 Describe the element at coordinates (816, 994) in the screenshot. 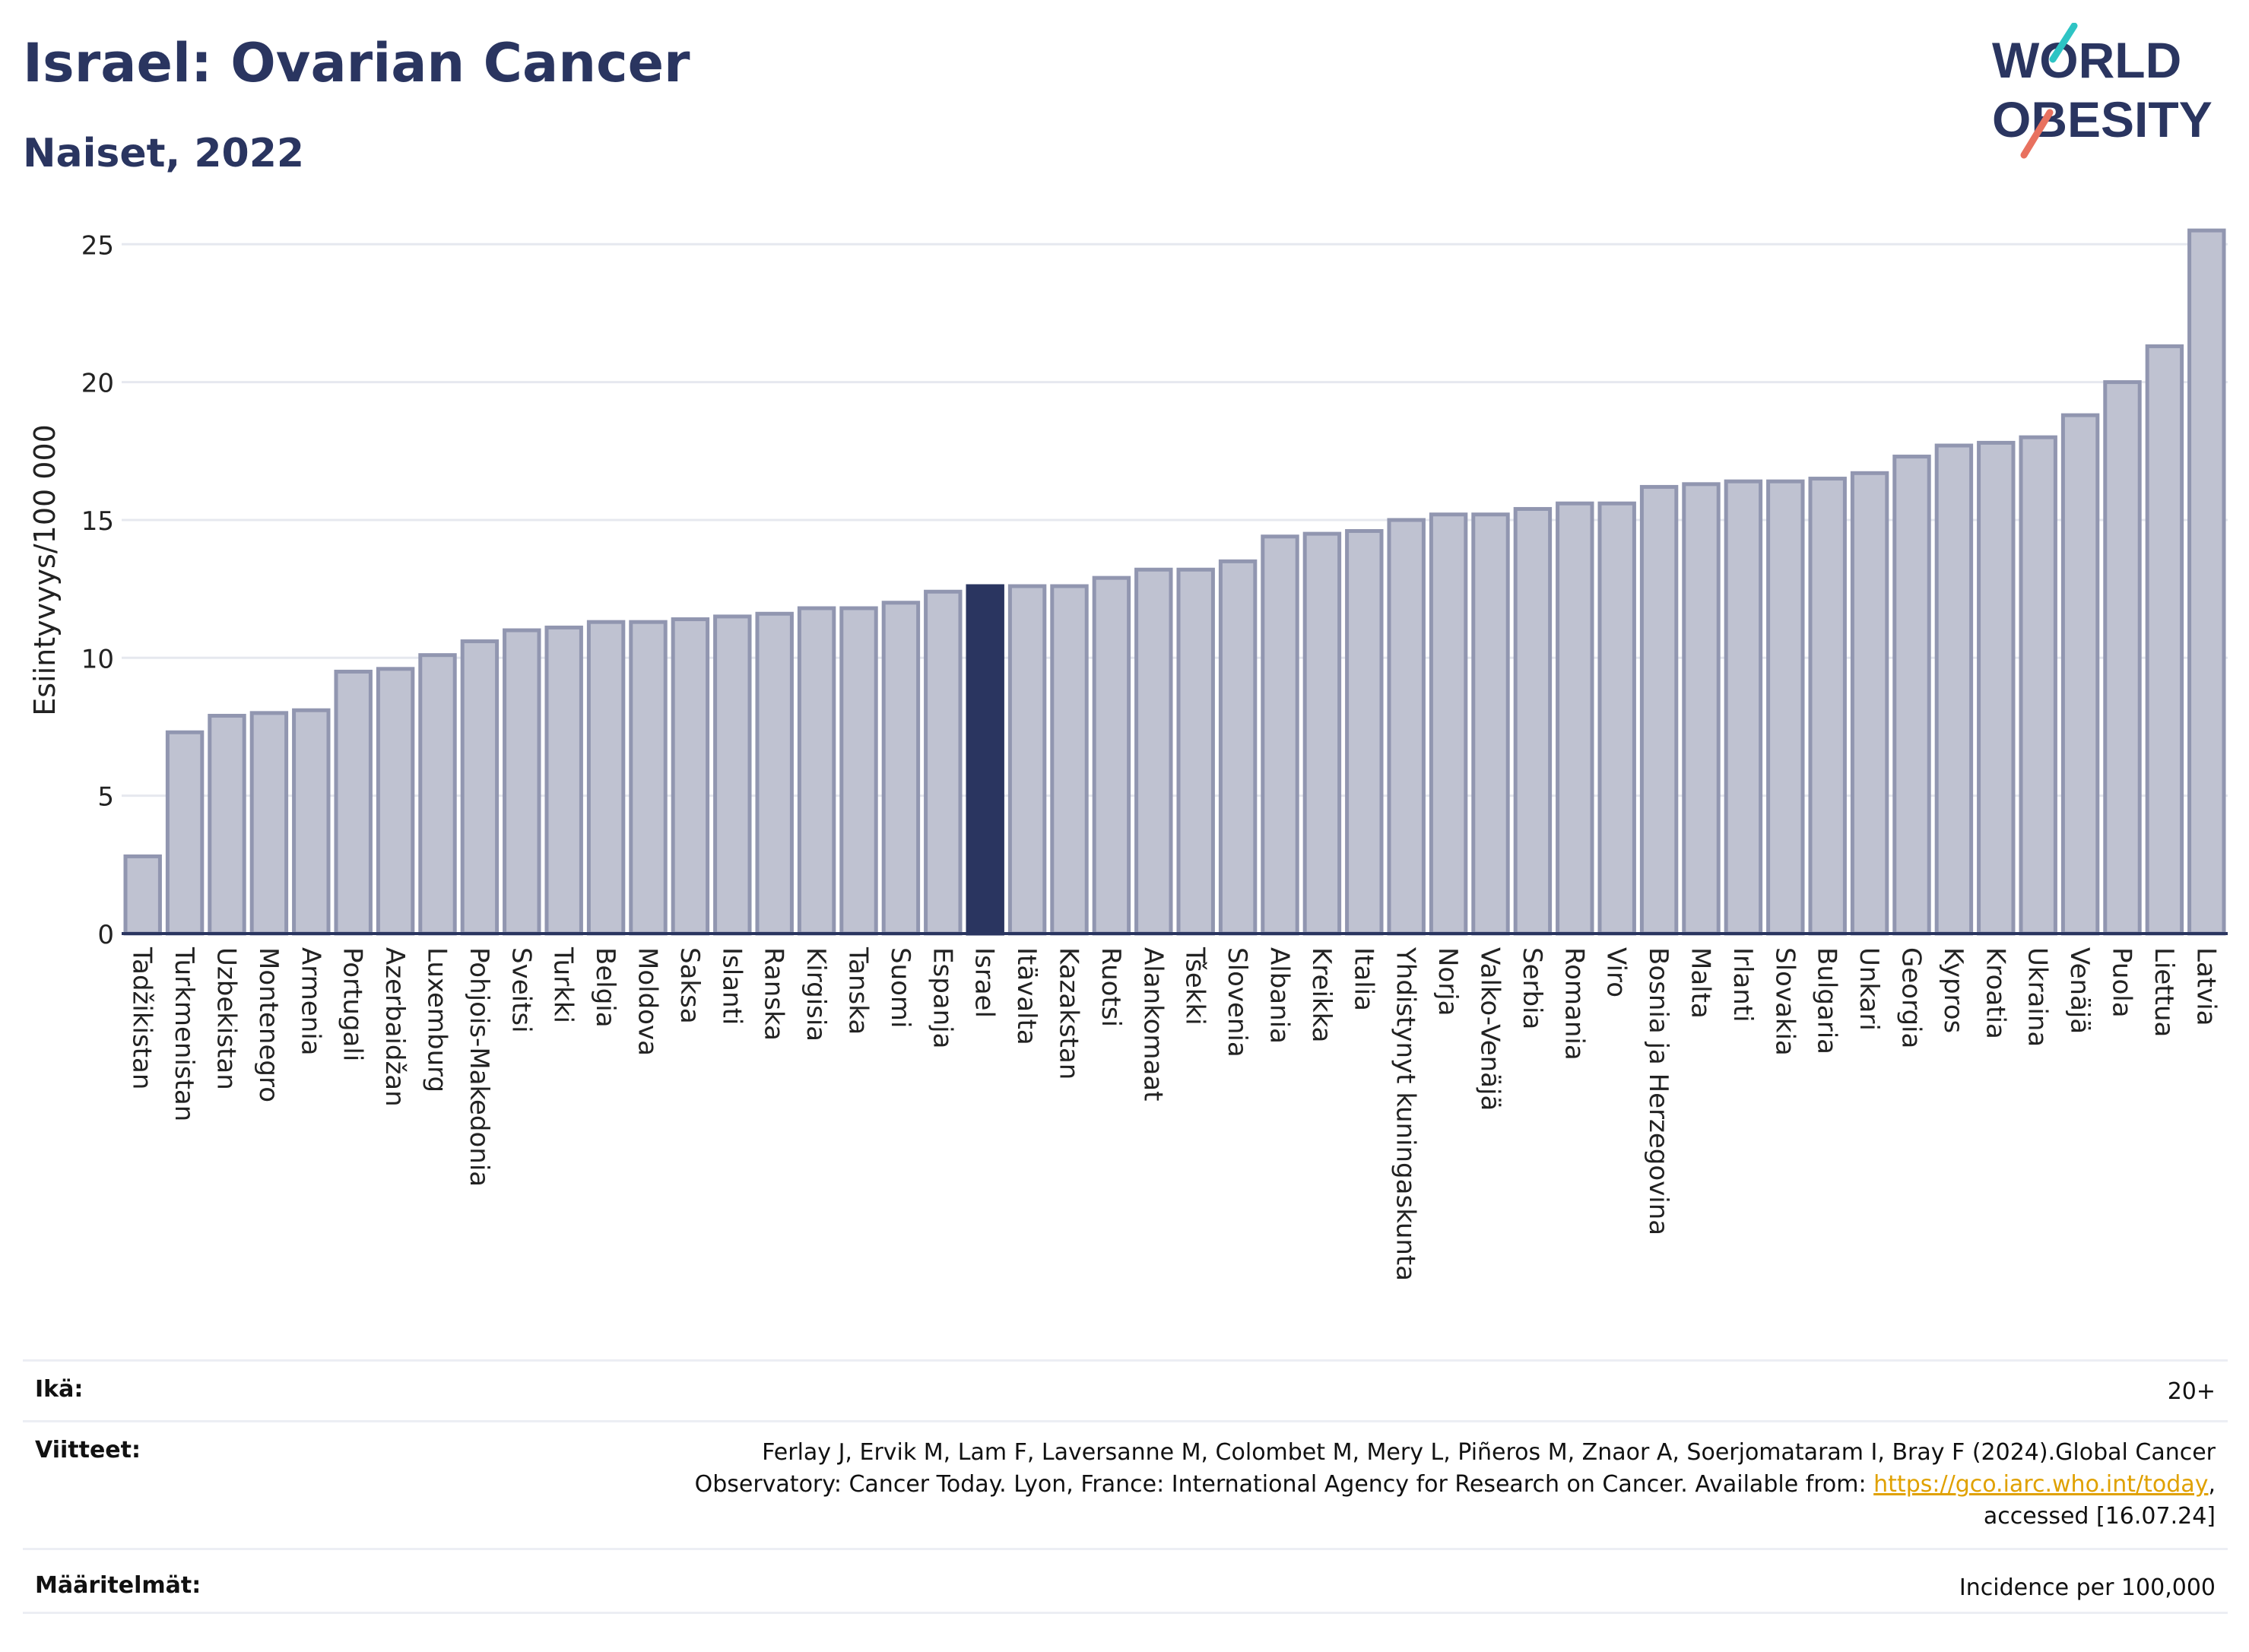

I see `x-tick-label: Kirgisia` at that location.